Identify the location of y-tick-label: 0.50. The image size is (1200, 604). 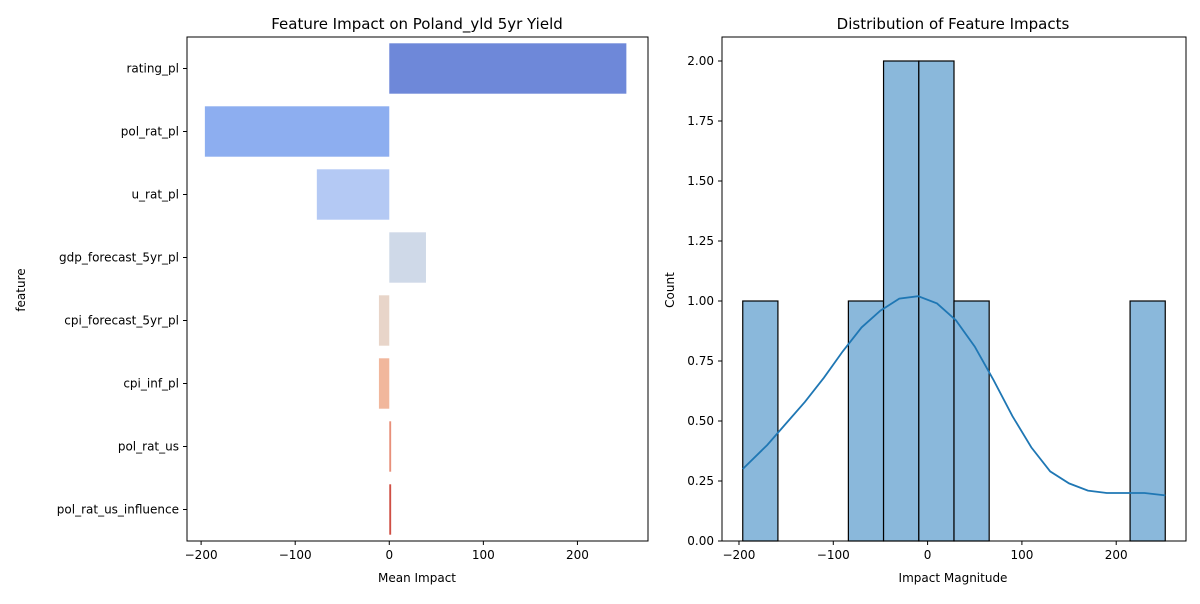
(700, 421).